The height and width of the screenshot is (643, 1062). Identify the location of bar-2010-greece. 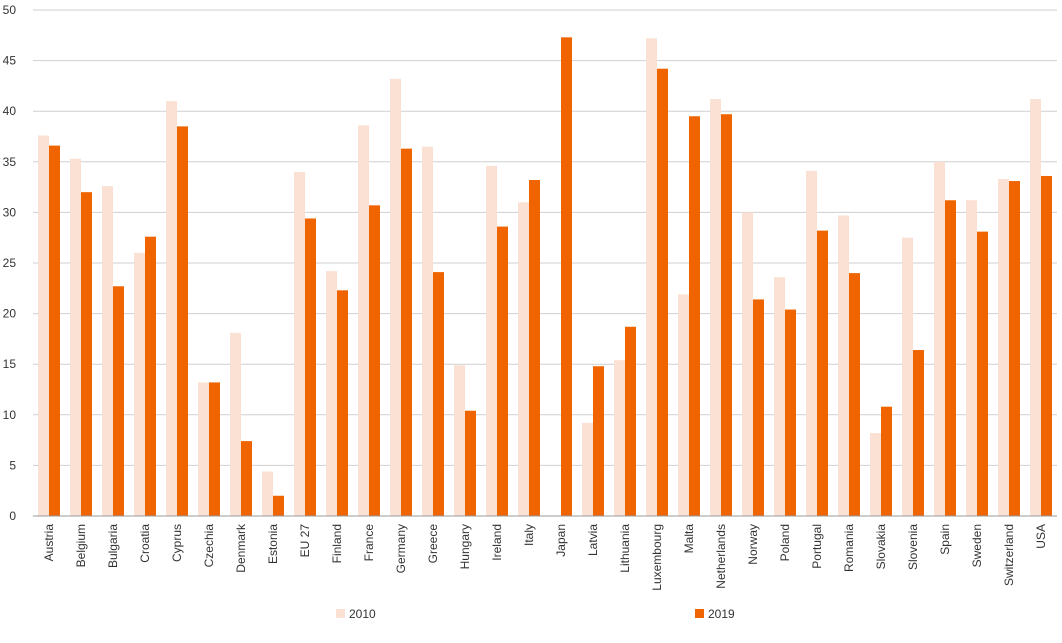
(427, 331).